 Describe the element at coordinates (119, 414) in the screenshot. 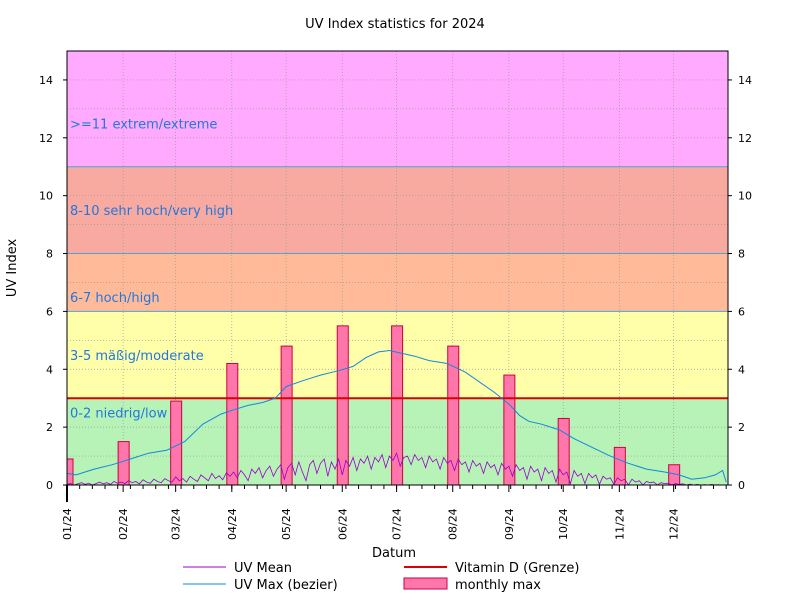

I see `zone-label-0: 0-2 niedrig/low` at that location.